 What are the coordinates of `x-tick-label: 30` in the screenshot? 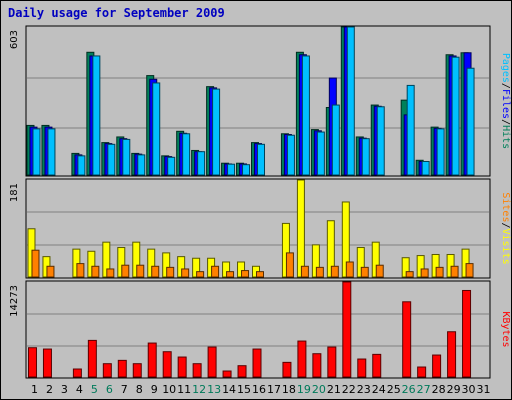 It's located at (469, 389).